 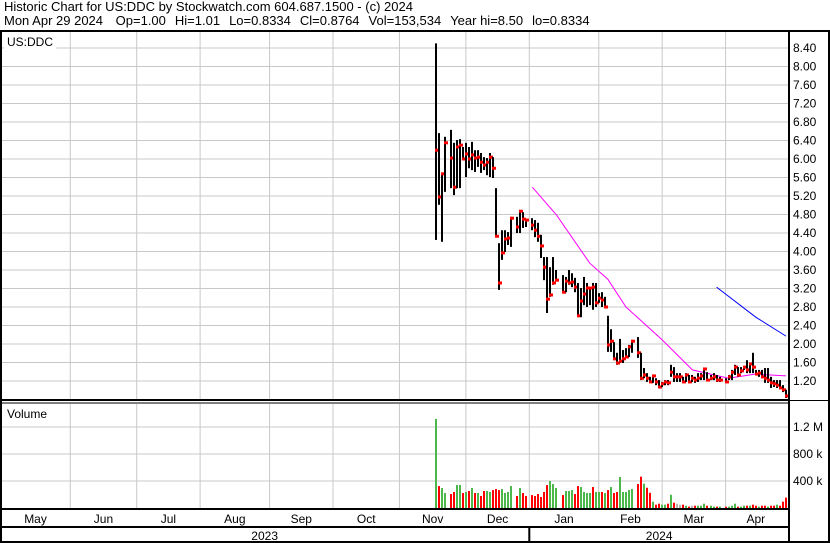 What do you see at coordinates (805, 307) in the screenshot?
I see `price-tick-label: 2.80` at bounding box center [805, 307].